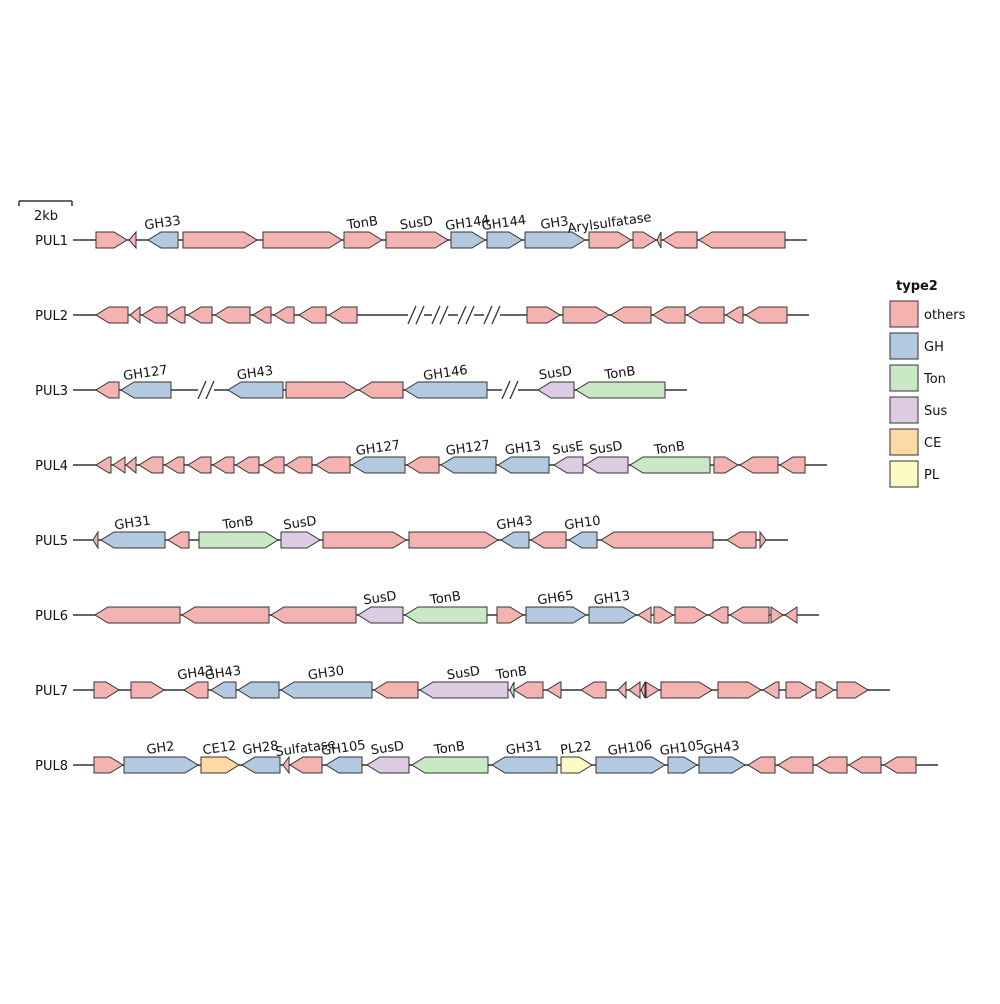  I want to click on gene-label: PL22, so click(575, 748).